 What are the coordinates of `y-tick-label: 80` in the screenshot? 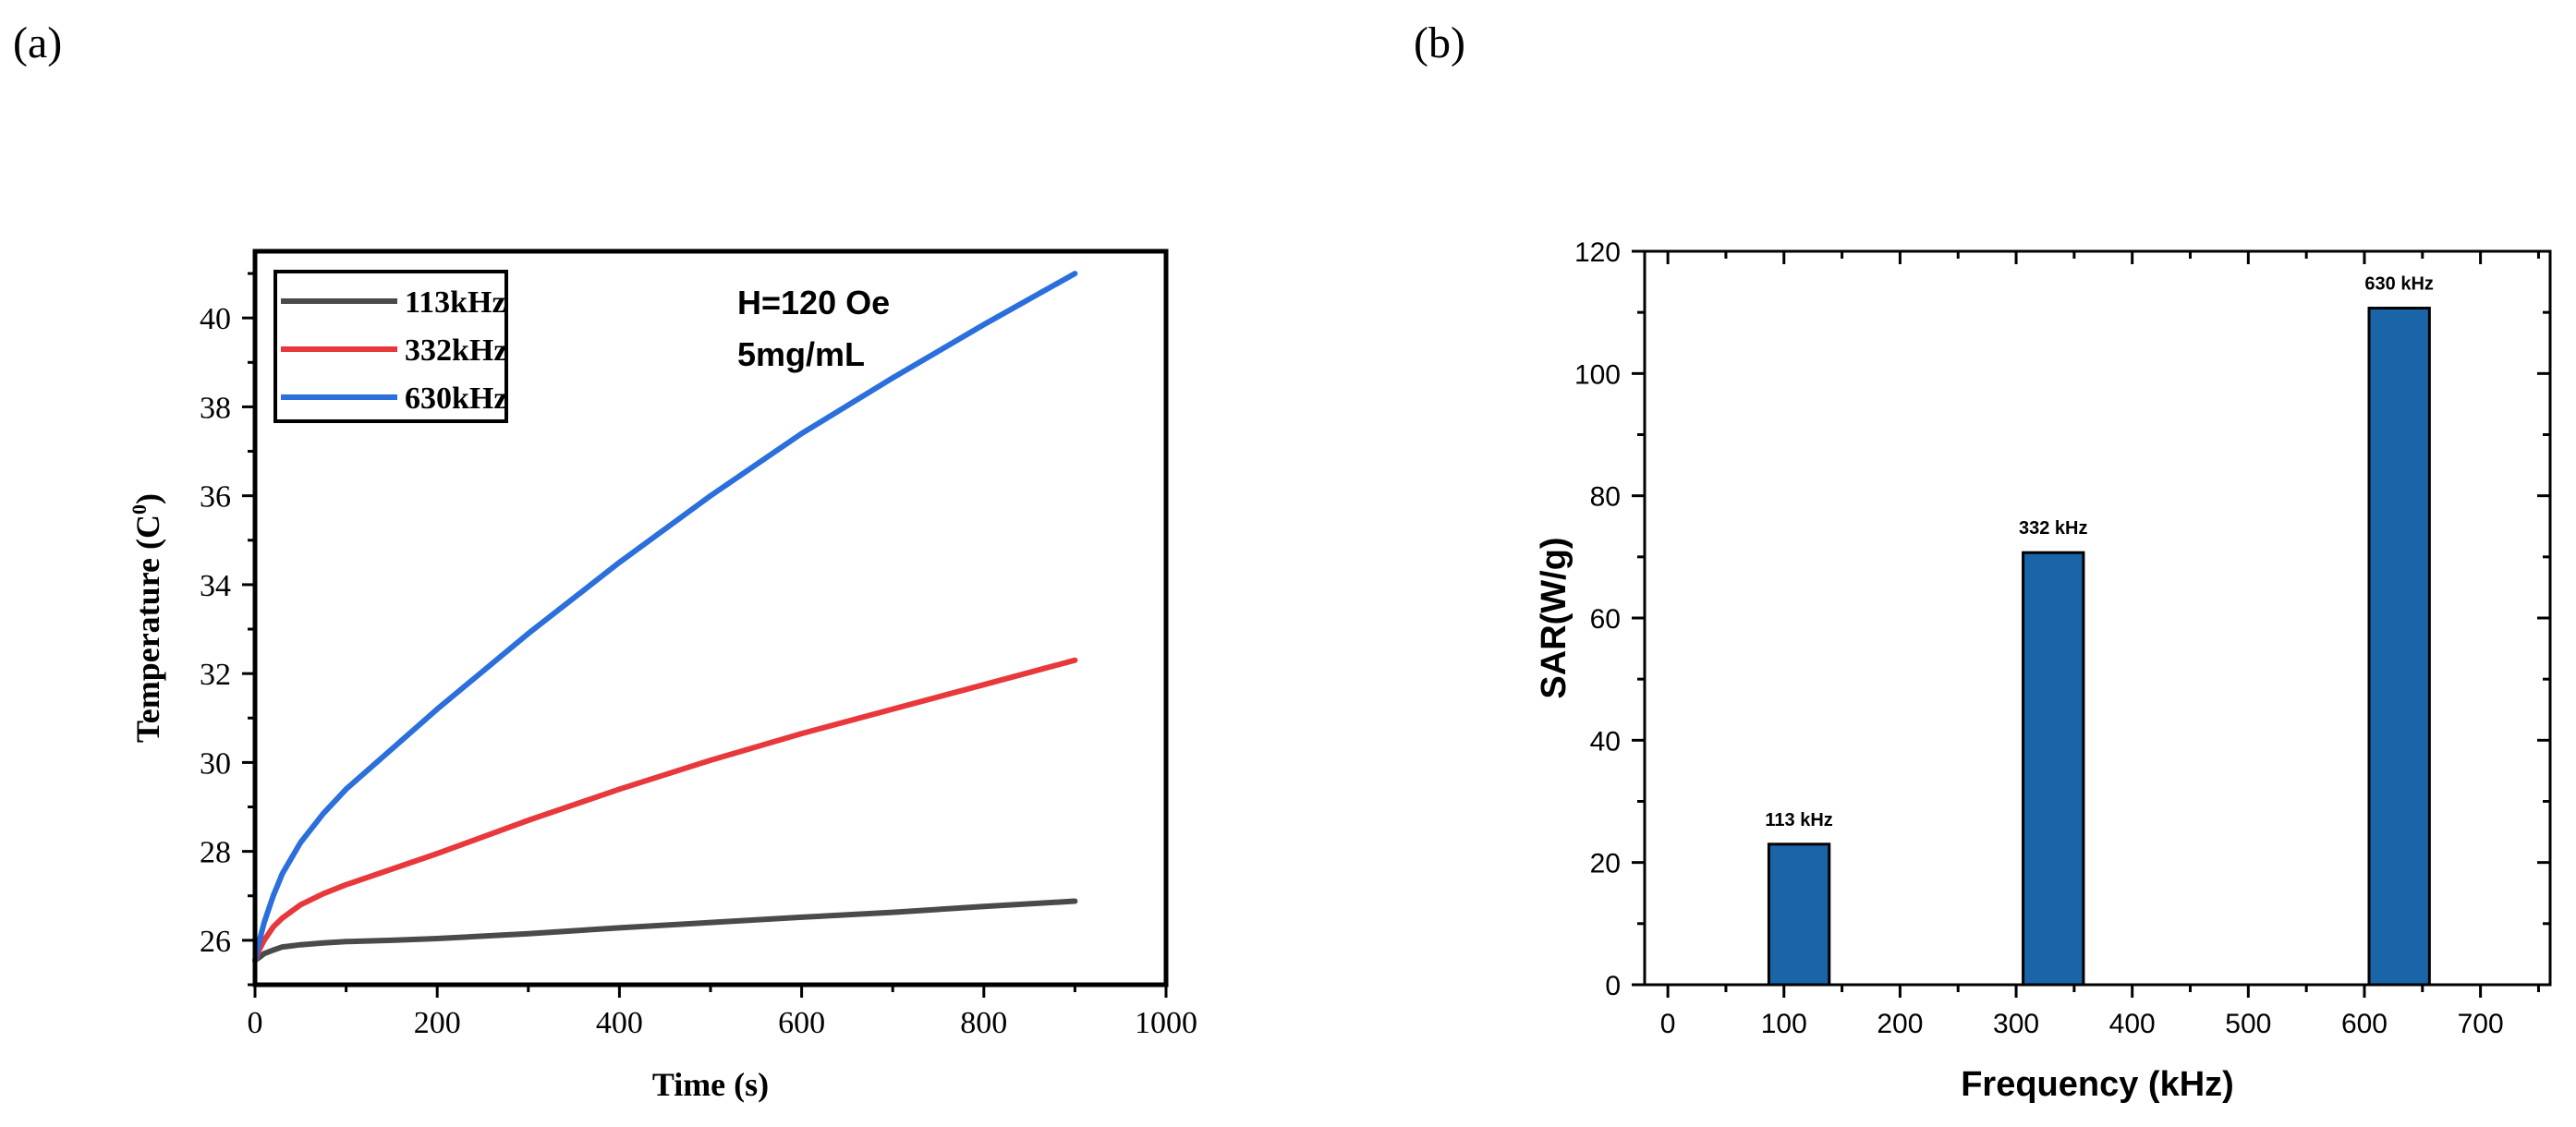 It's located at (1606, 497).